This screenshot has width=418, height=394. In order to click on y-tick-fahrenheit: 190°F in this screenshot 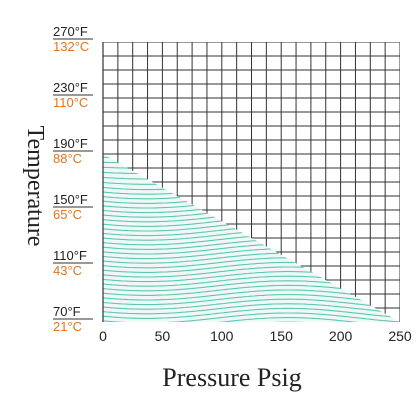, I will do `click(70, 143)`.